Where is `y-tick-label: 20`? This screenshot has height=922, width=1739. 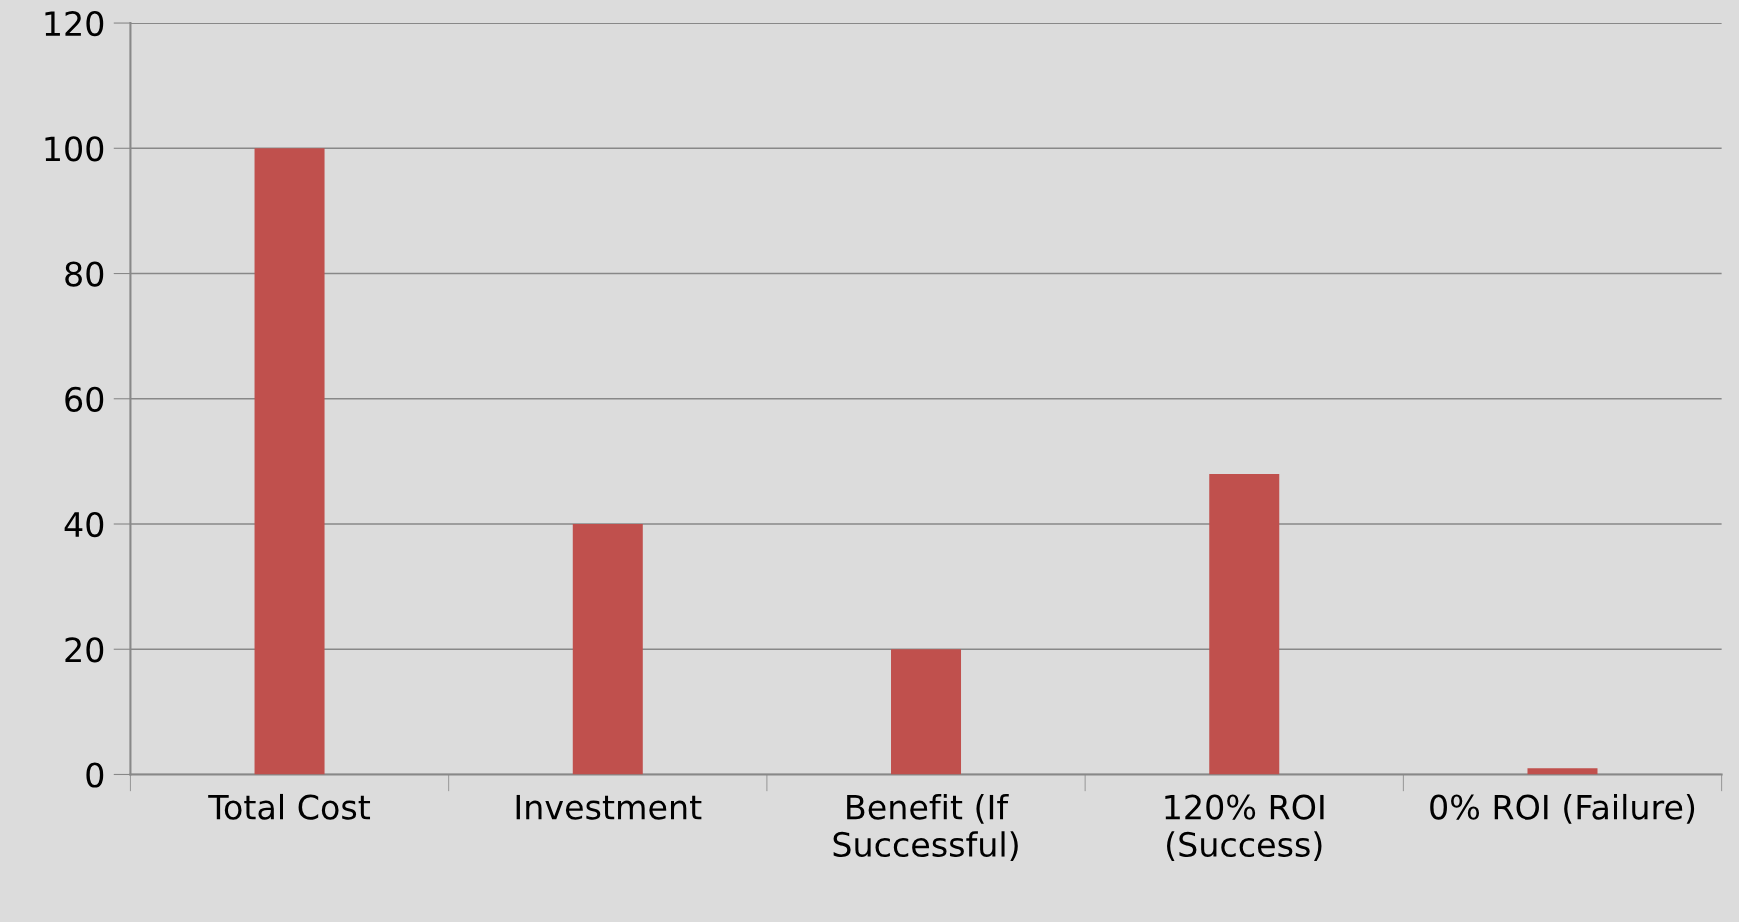
y-tick-label: 20 is located at coordinates (84, 650).